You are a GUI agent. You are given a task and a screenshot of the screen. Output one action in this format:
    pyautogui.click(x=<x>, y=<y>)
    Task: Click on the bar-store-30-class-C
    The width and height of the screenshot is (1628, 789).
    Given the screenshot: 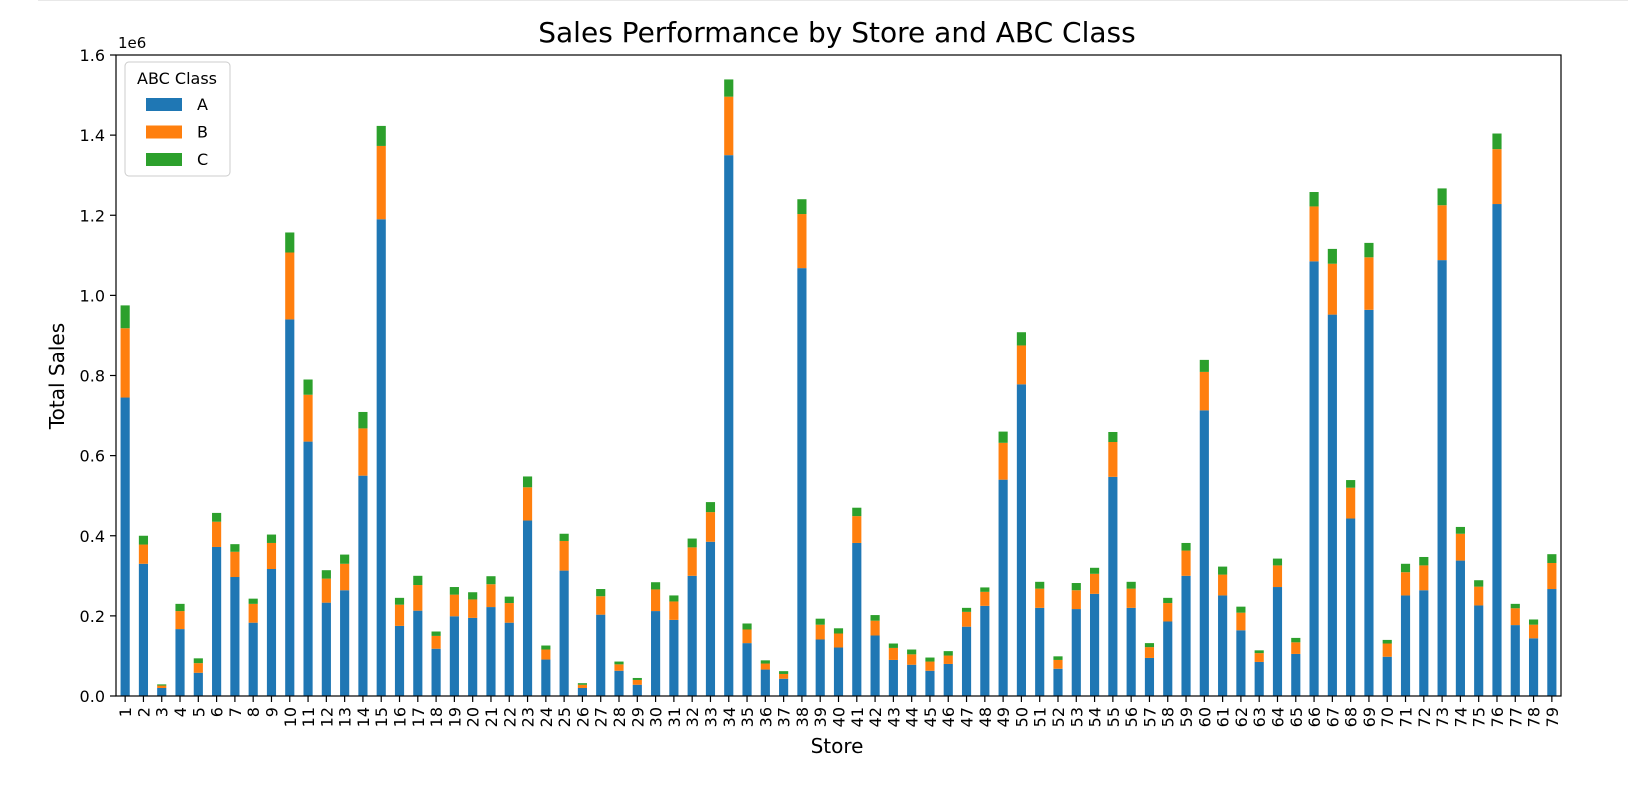 What is the action you would take?
    pyautogui.click(x=656, y=586)
    